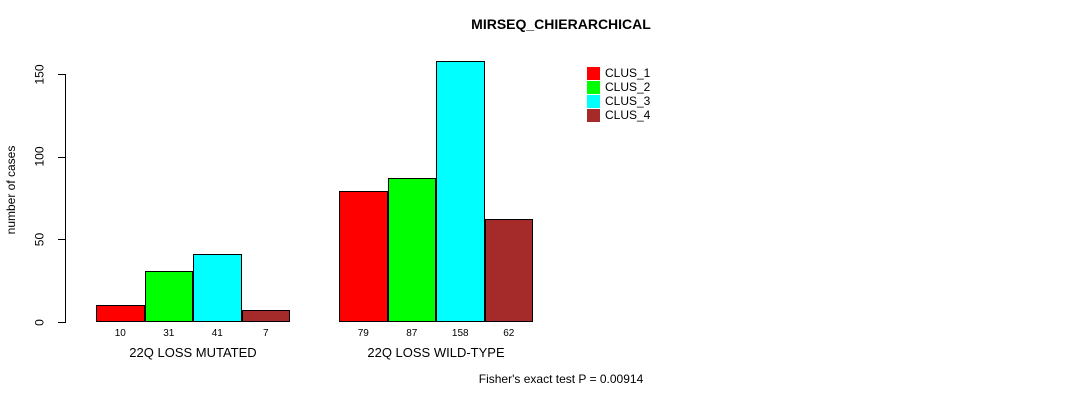 This screenshot has width=1090, height=400. What do you see at coordinates (265, 333) in the screenshot?
I see `bar-value-label: 7` at bounding box center [265, 333].